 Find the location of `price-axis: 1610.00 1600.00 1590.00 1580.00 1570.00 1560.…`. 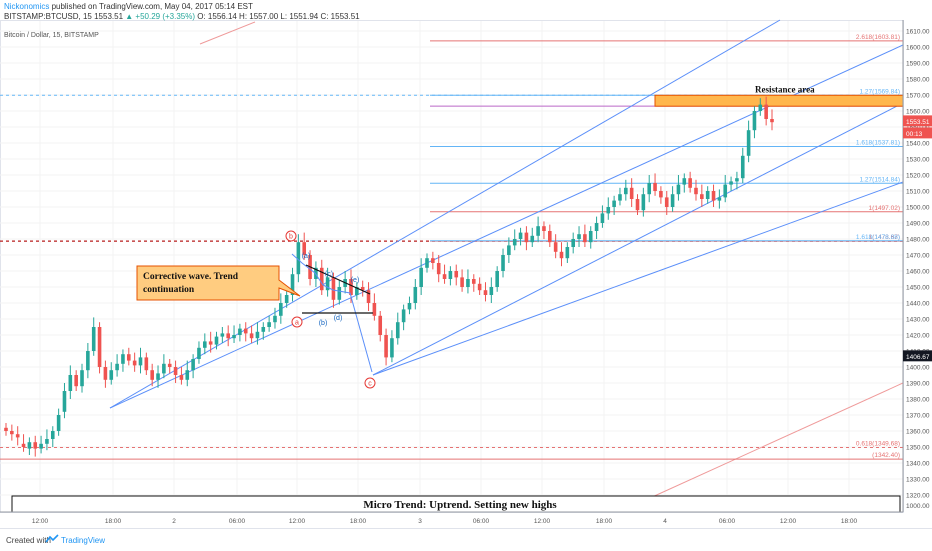

price-axis: 1610.00 1600.00 1590.00 1580.00 1570.00 1560.… is located at coordinates (917, 266).